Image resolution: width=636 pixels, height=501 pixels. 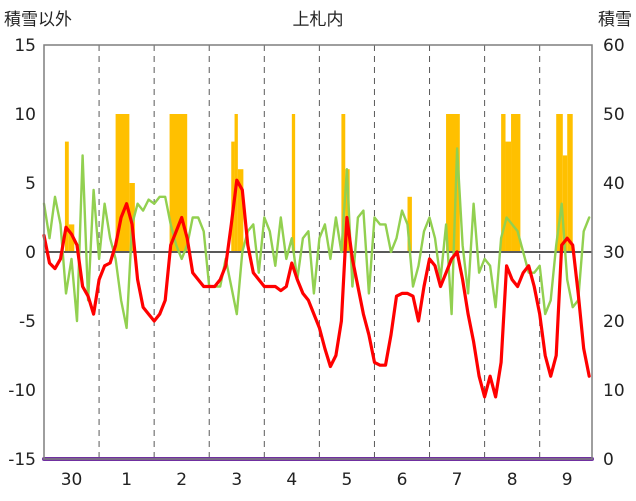 I want to click on x-tick-label: 9, so click(x=567, y=480).